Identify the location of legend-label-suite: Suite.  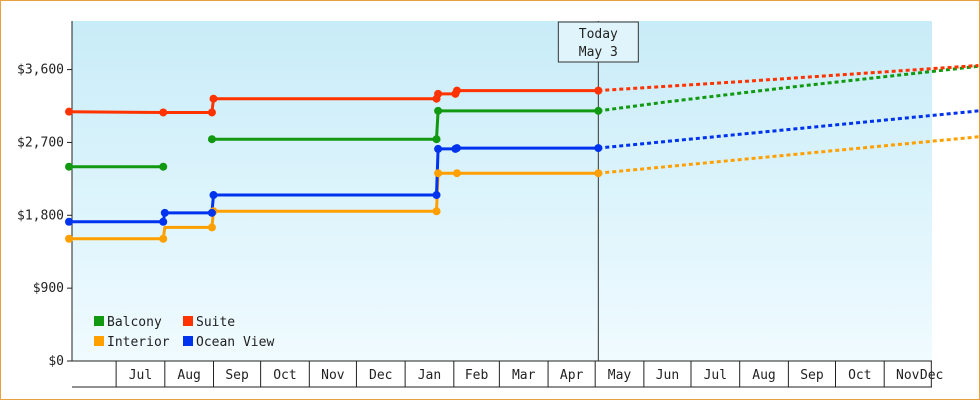
(215, 322).